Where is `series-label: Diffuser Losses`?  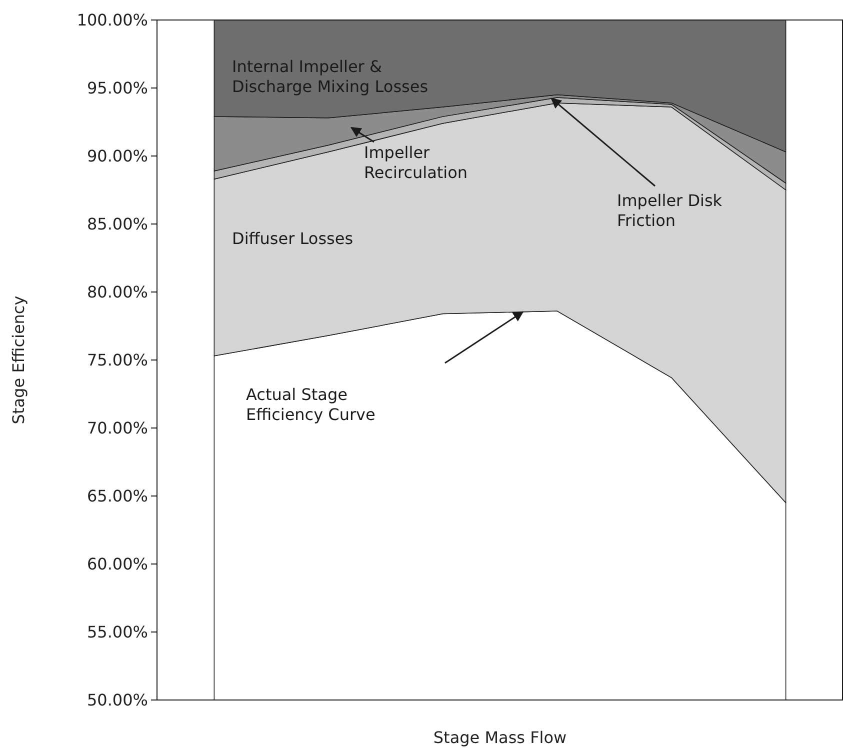
series-label: Diffuser Losses is located at coordinates (293, 238).